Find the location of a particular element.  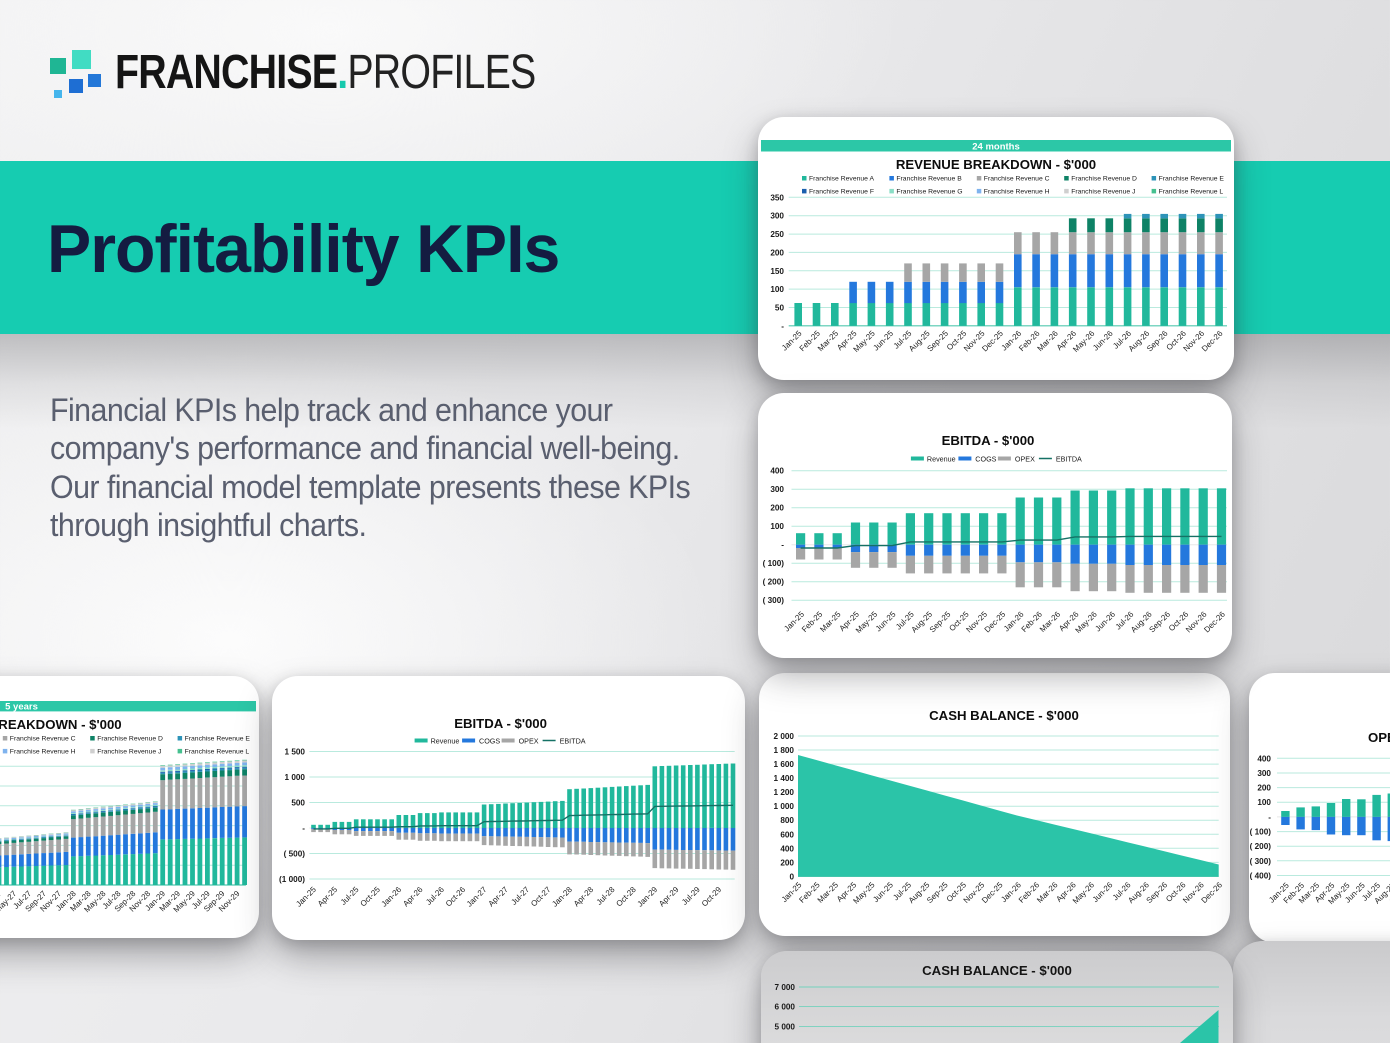

svg-text: Jul-26 is located at coordinates (435, 896).